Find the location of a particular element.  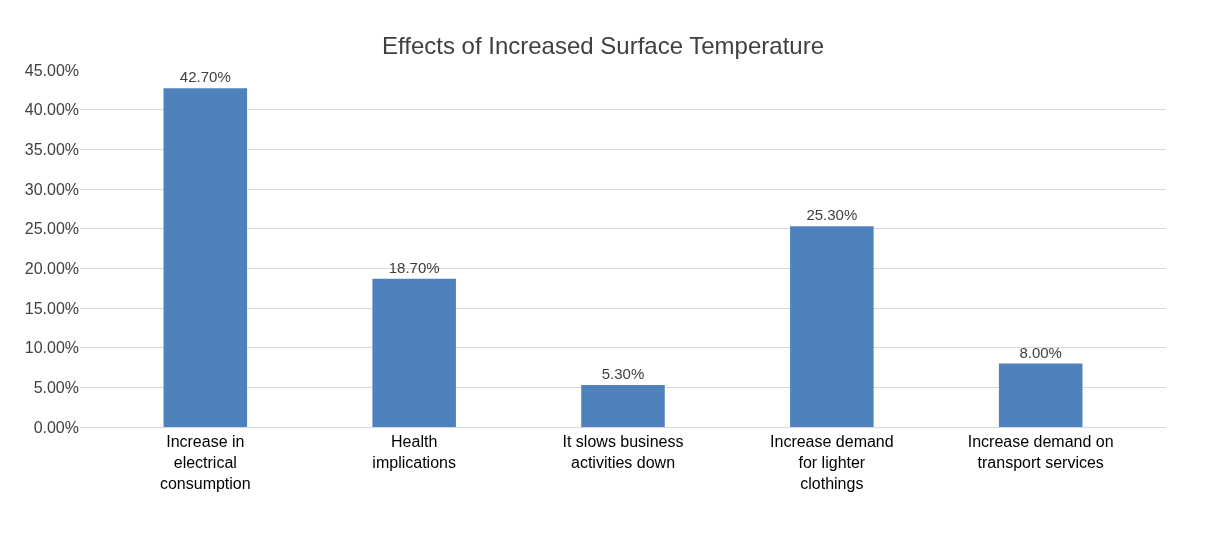

y-tick-label: 20.00% is located at coordinates (51, 268).